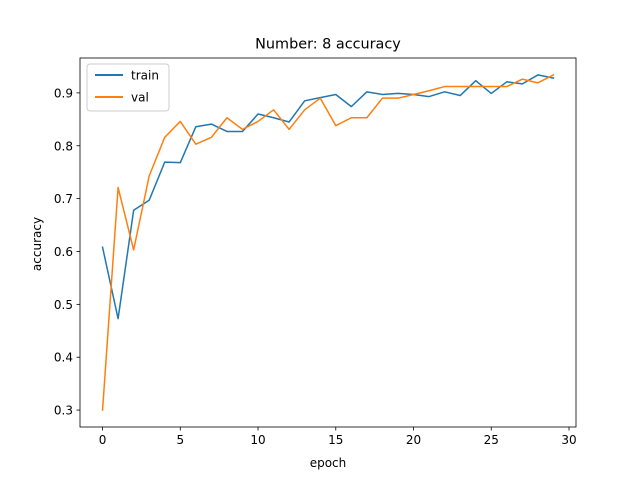 This screenshot has height=480, width=640. Describe the element at coordinates (128, 87) in the screenshot. I see `legend: train val` at that location.